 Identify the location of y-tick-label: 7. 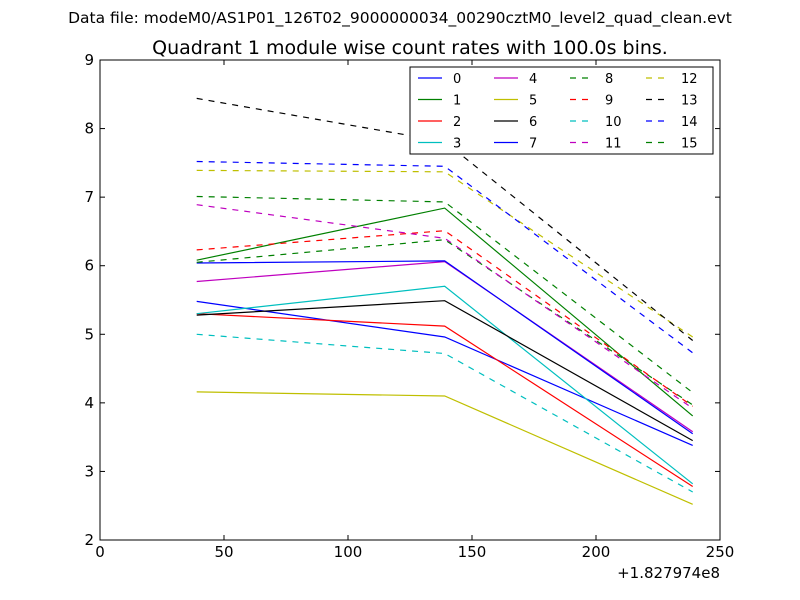
(89, 197).